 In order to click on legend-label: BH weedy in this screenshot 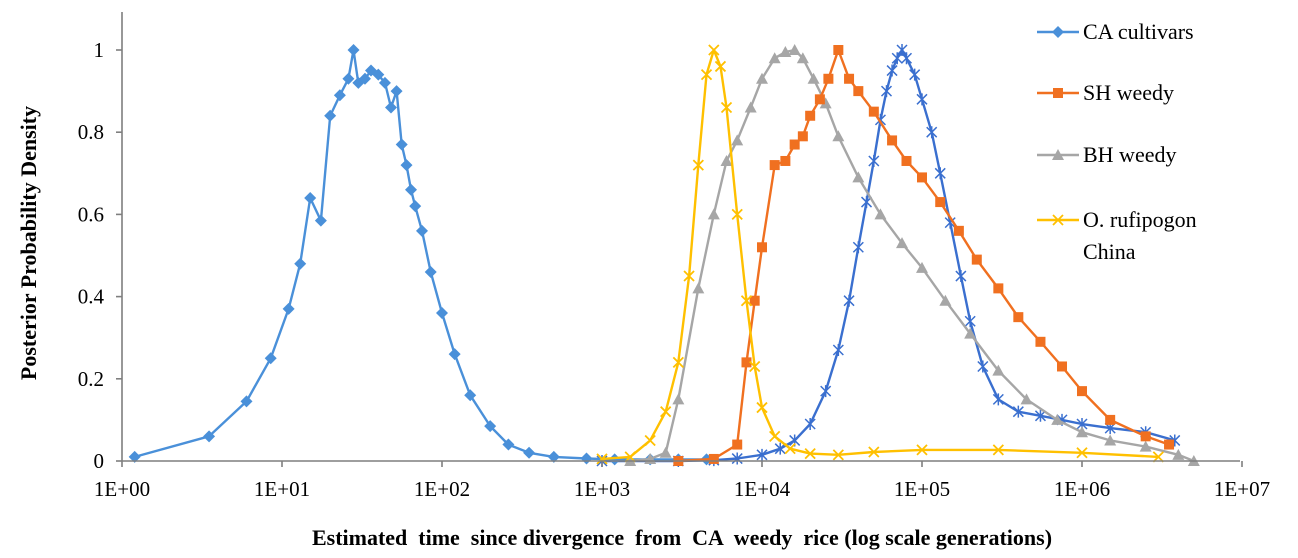, I will do `click(1129, 154)`.